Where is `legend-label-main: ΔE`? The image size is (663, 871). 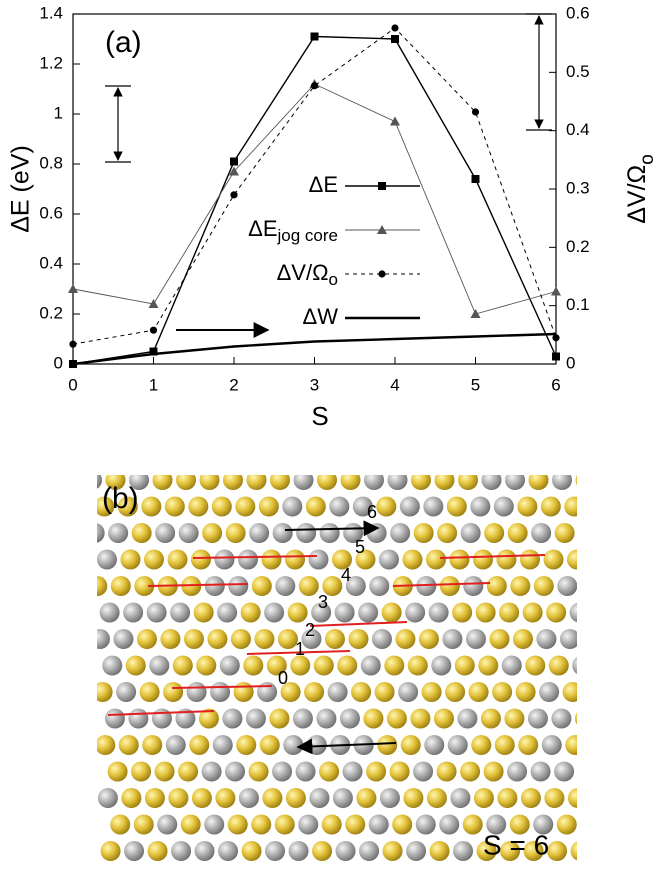 legend-label-main: ΔE is located at coordinates (262, 228).